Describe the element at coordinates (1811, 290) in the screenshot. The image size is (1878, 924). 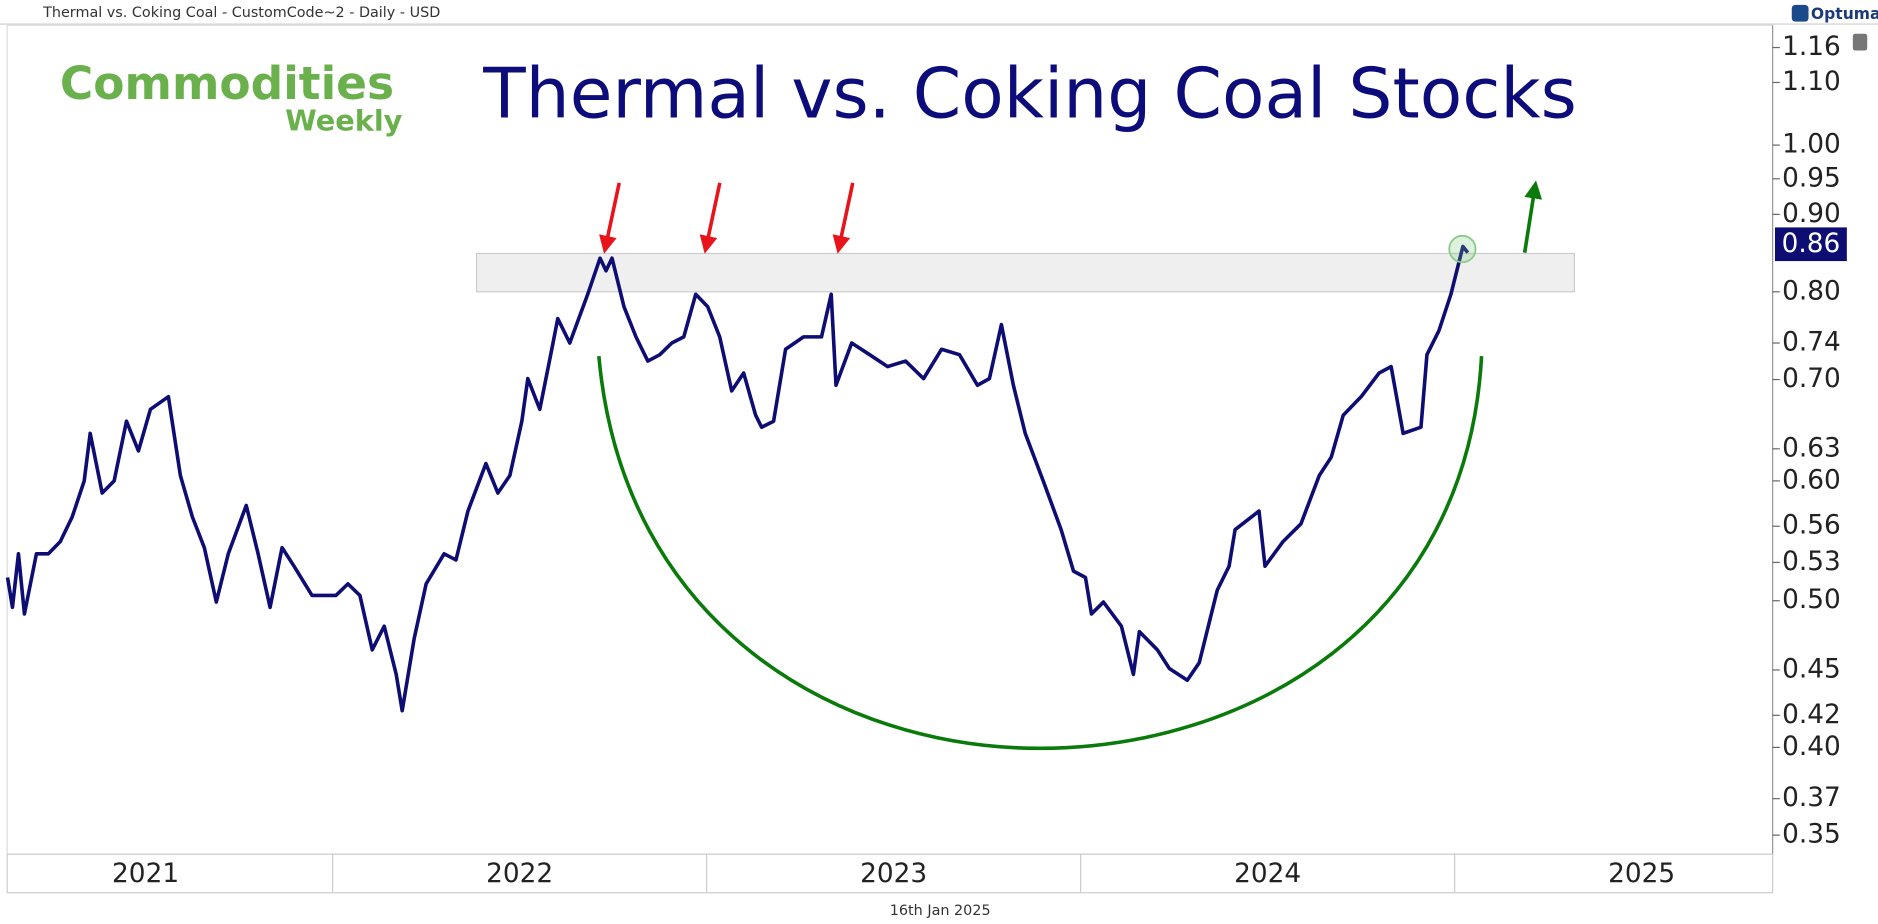
I see `y-tick-label: 0.80` at that location.